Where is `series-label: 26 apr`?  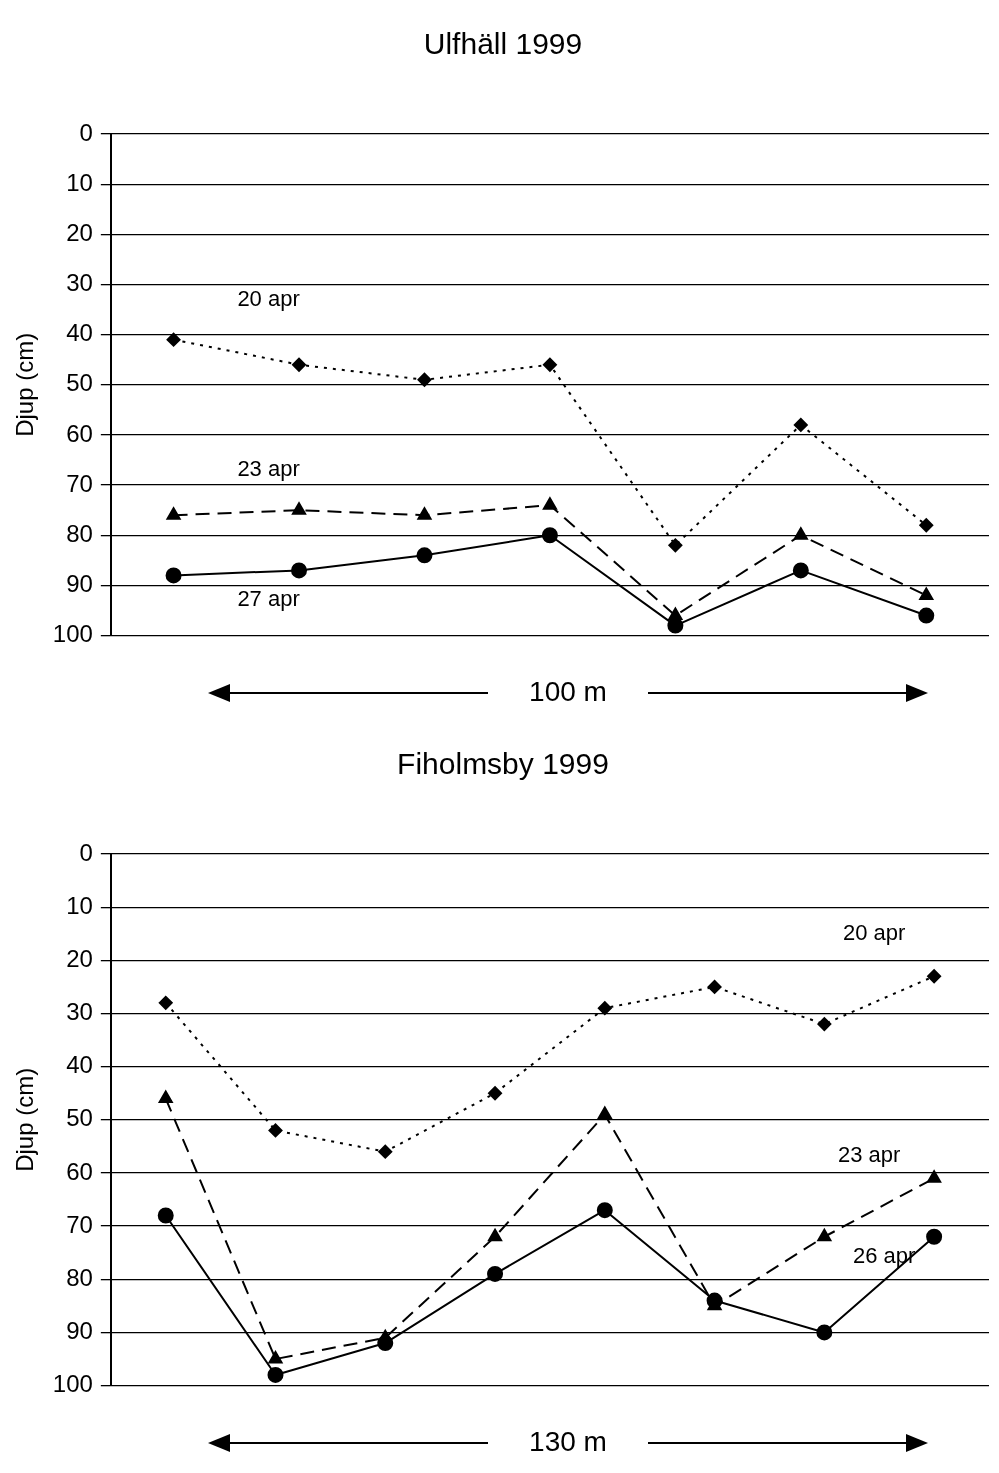
series-label: 26 apr is located at coordinates (884, 1255).